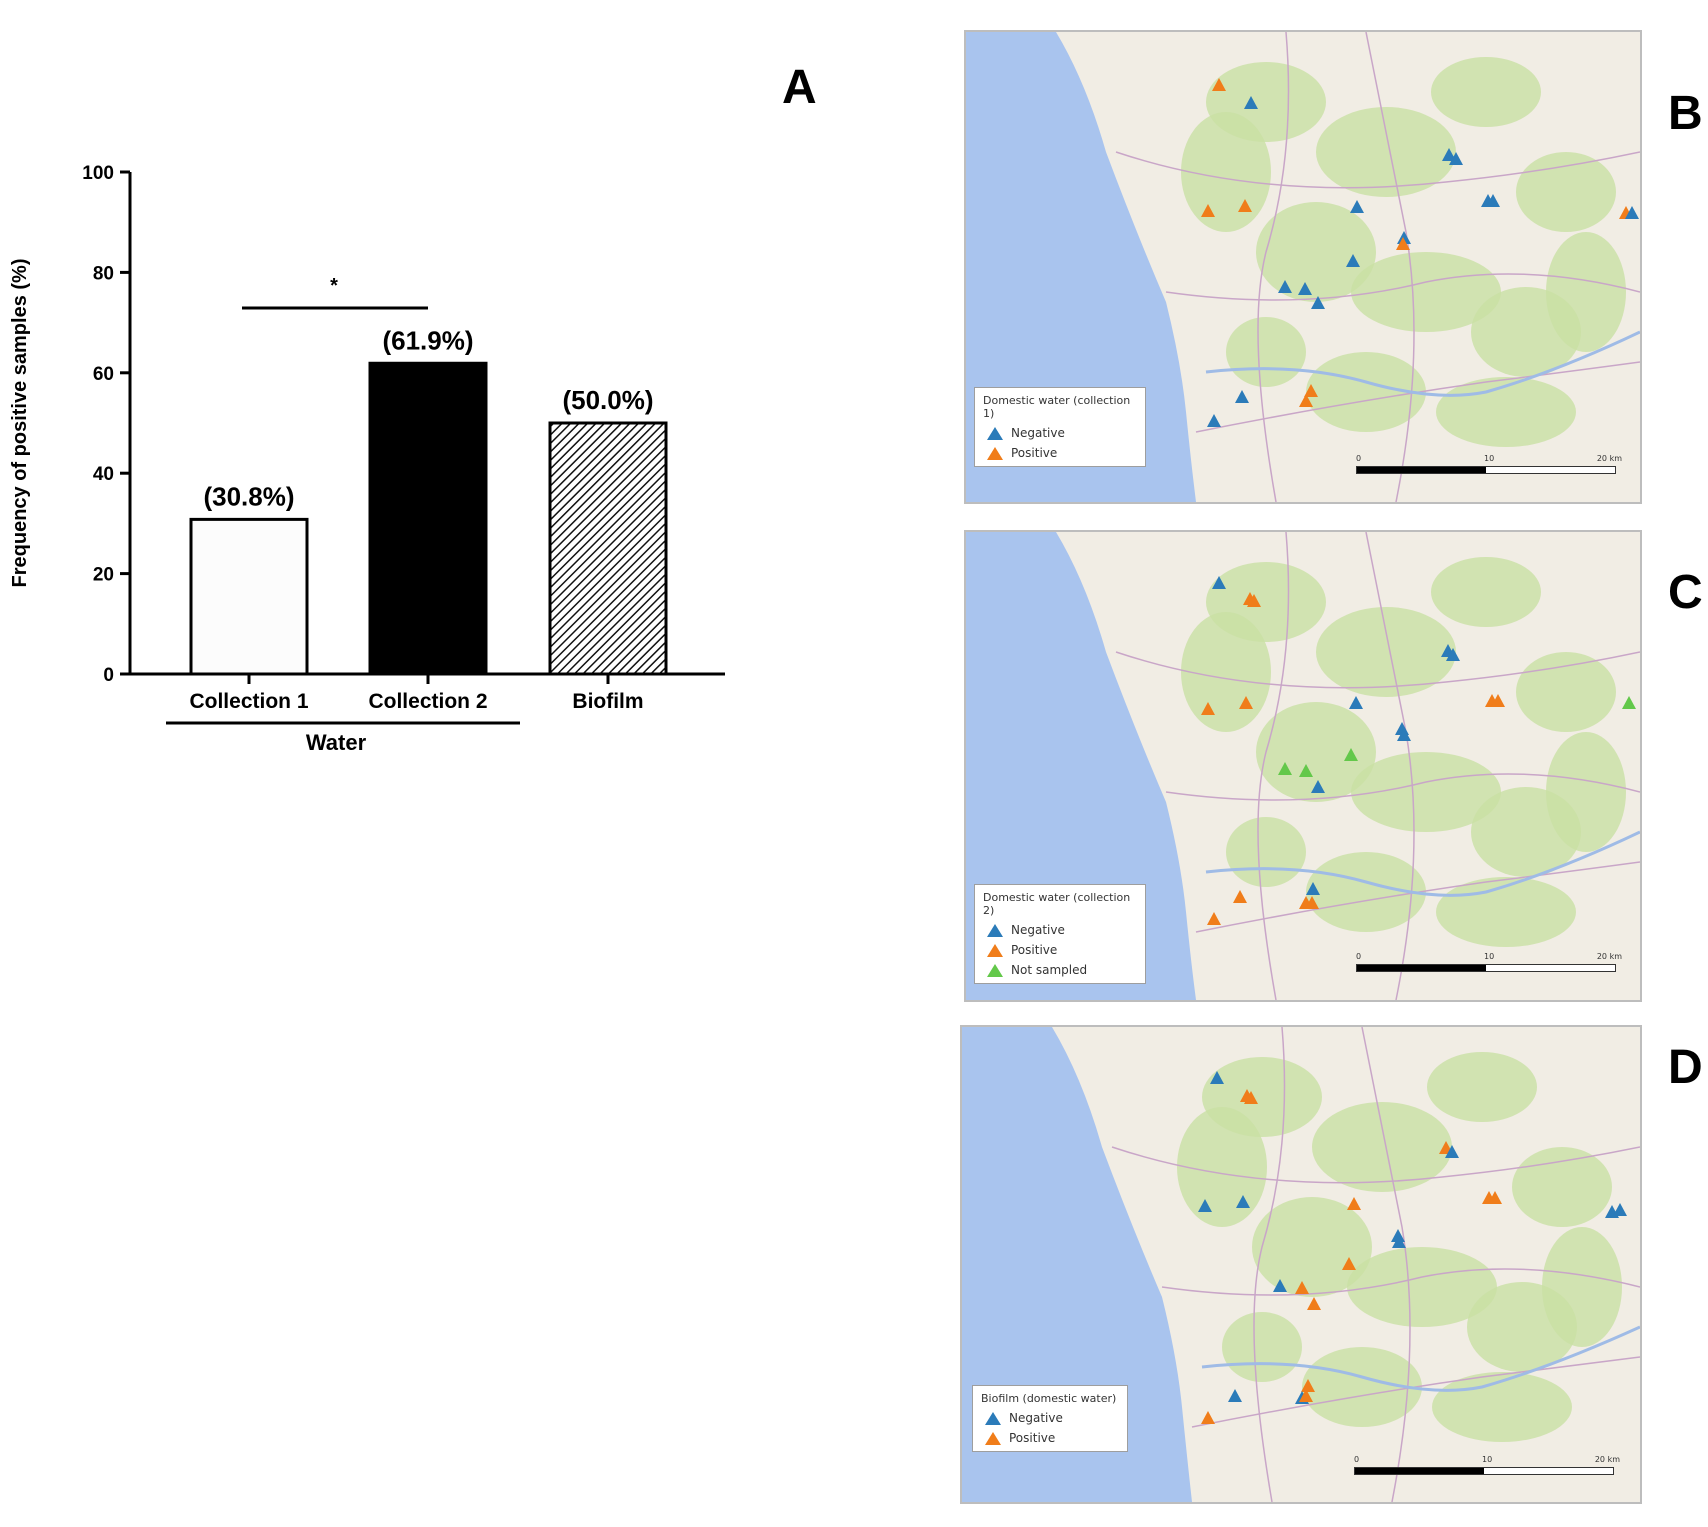 The width and height of the screenshot is (1708, 1527). Describe the element at coordinates (1057, 904) in the screenshot. I see `legend-title: Domestic water (collection 2)` at that location.